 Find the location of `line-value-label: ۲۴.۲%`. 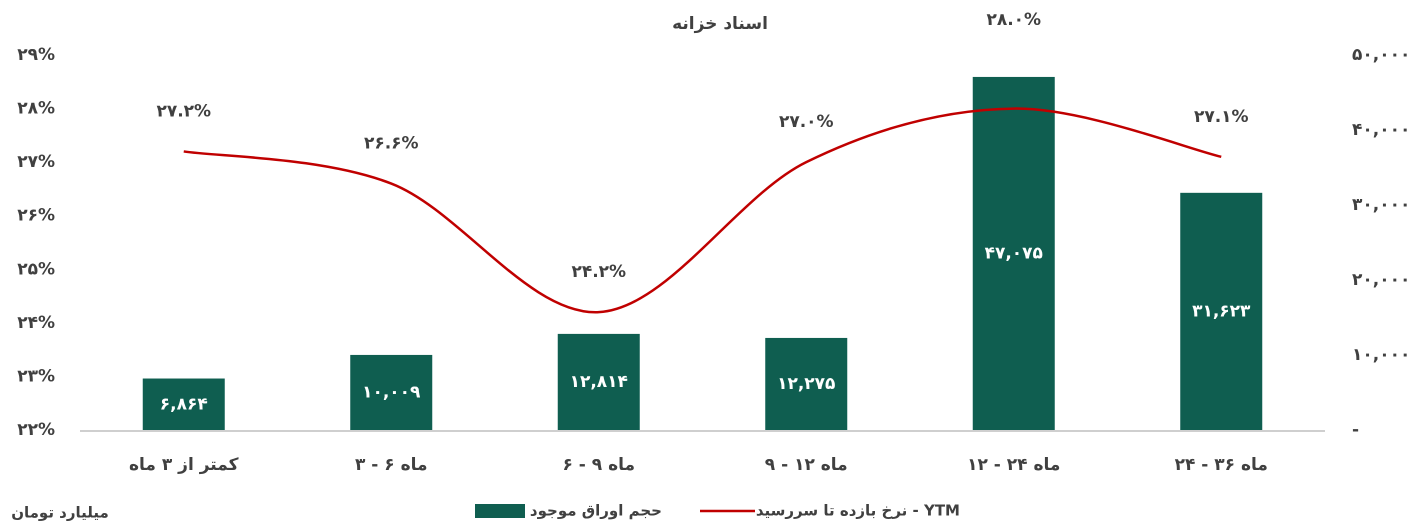

line-value-label: ۲۴.۲% is located at coordinates (598, 272).